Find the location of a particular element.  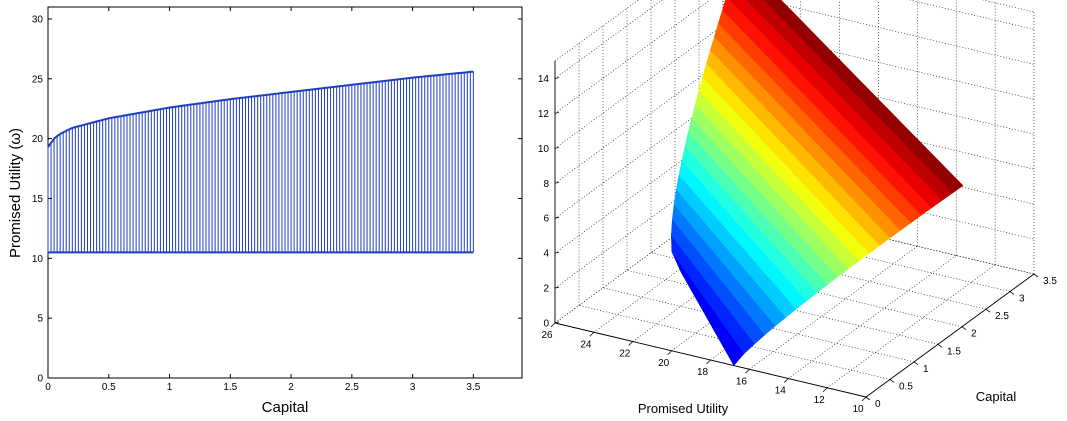

capital-tick-label: 2.5 is located at coordinates (1002, 316).